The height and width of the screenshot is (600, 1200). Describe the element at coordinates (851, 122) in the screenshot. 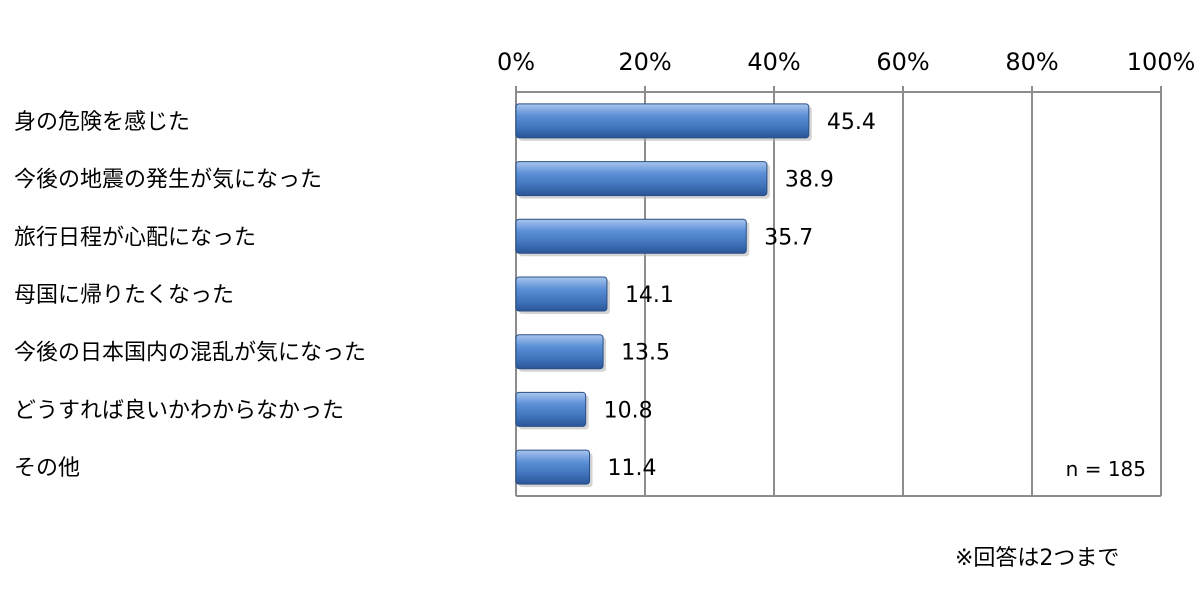

I see `value-label: 45.4` at that location.